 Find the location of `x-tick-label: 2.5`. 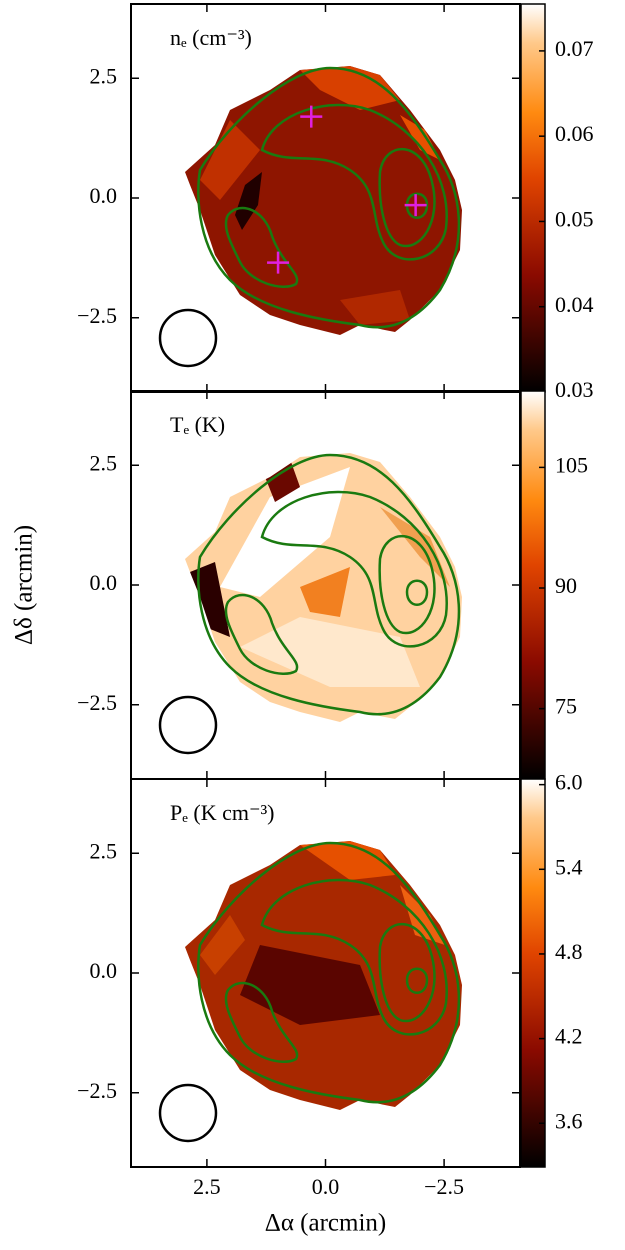

x-tick-label: 2.5 is located at coordinates (207, 1186).